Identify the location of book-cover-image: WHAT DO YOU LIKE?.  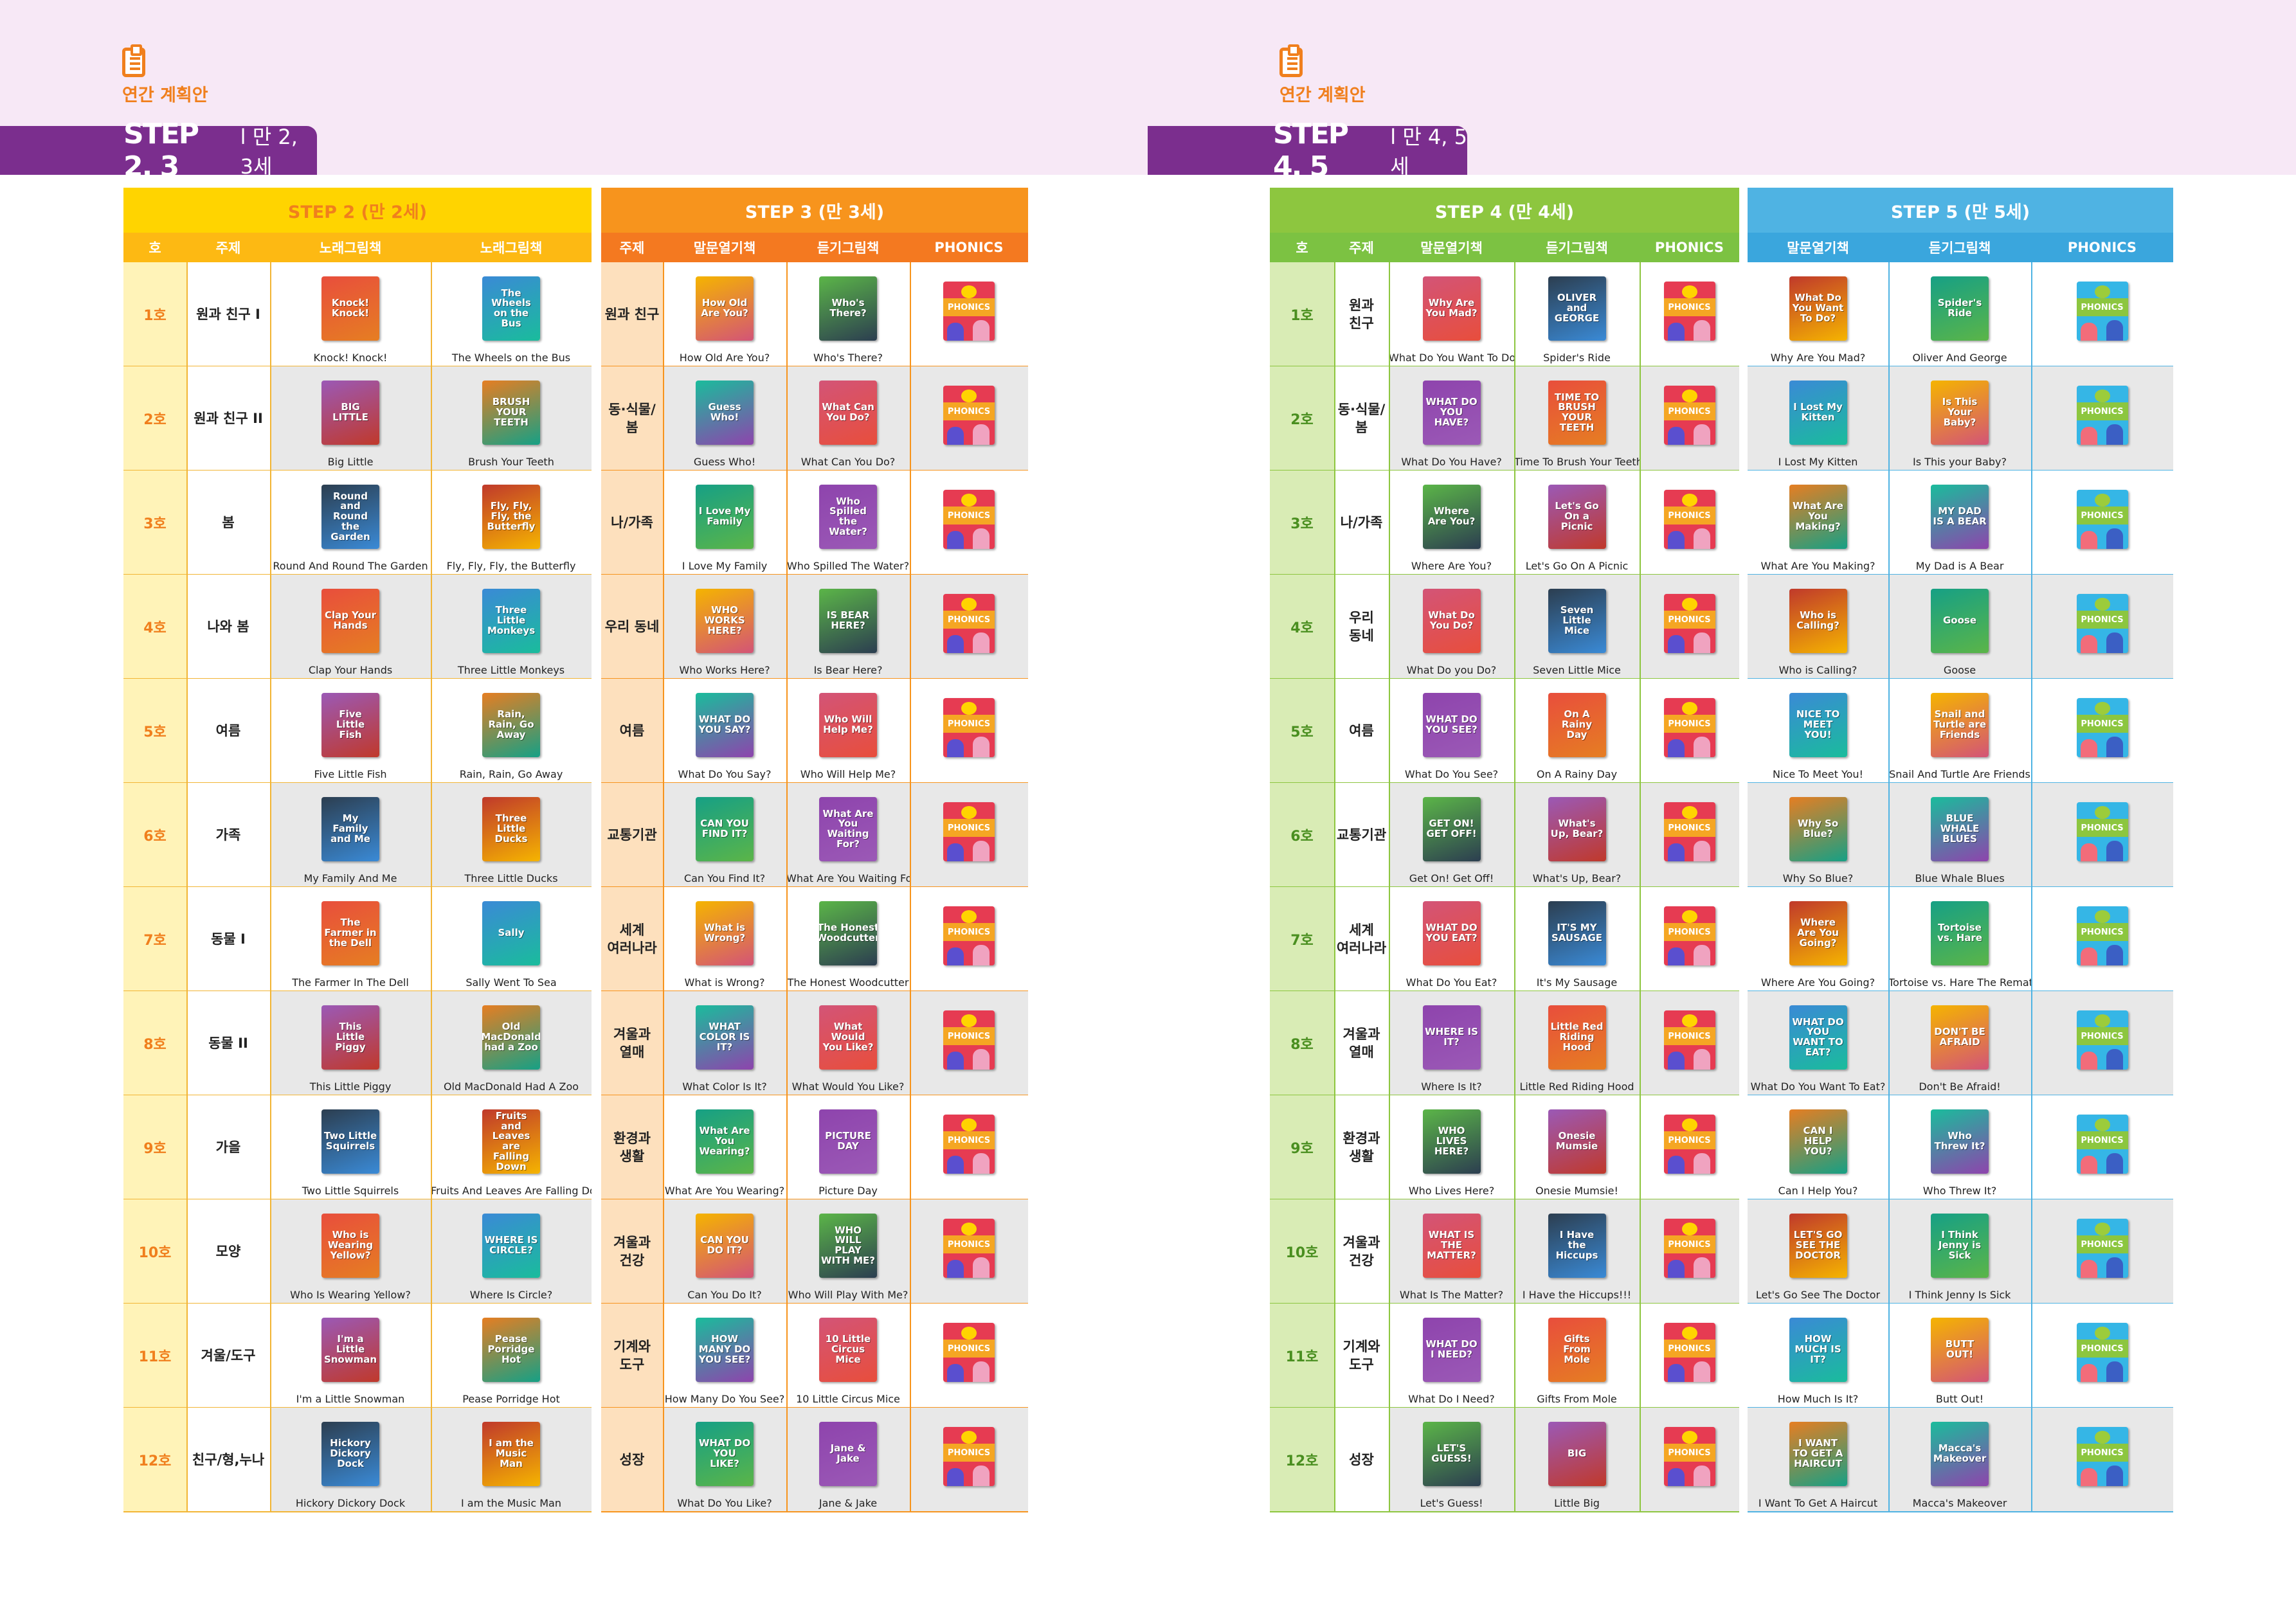
(725, 1454).